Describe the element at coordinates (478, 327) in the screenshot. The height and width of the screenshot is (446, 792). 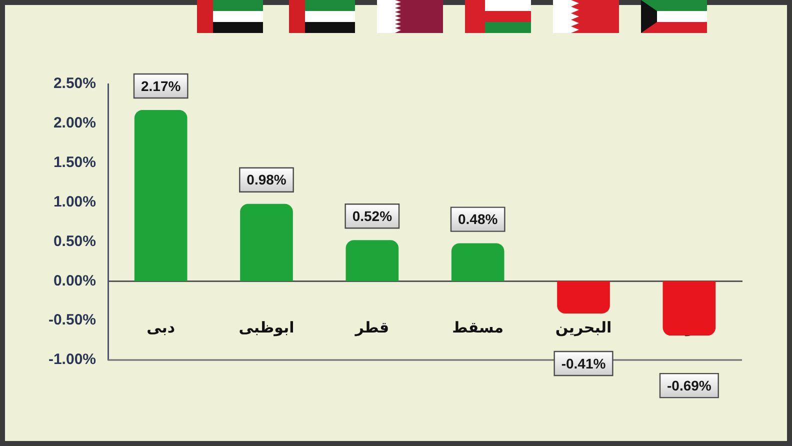
I see `x-tick-label: مسقط` at that location.